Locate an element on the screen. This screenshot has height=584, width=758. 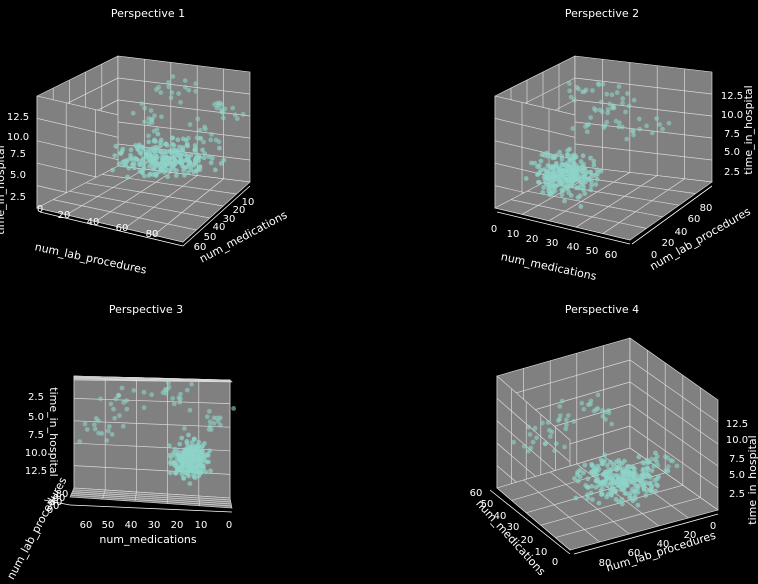
x-tick-label: 40 is located at coordinates (573, 247).